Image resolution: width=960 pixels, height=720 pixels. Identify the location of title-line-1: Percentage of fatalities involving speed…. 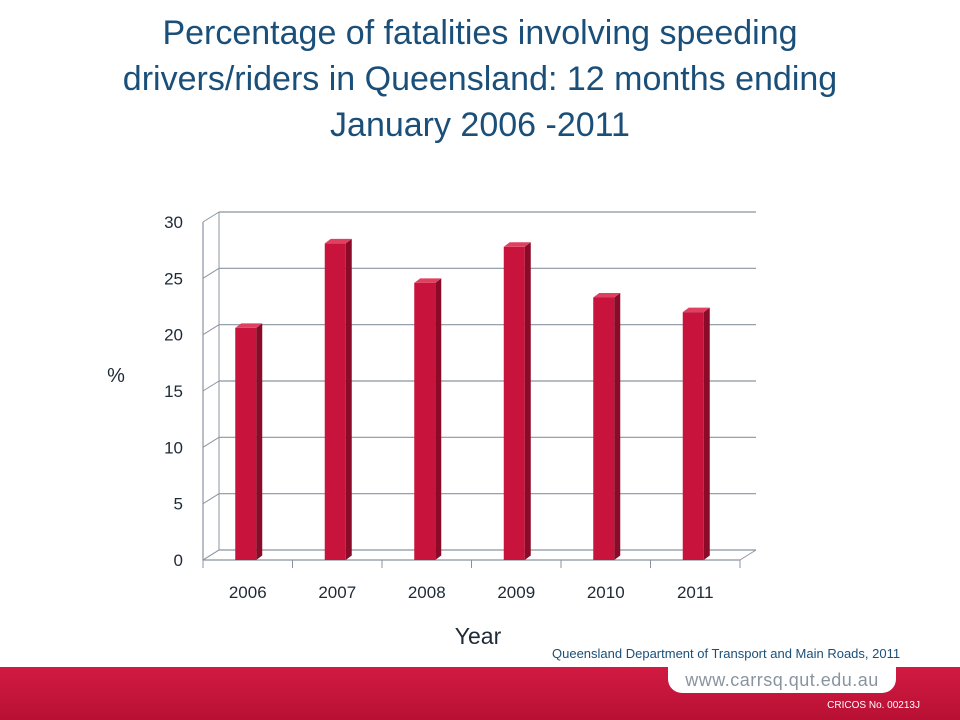
(480, 33).